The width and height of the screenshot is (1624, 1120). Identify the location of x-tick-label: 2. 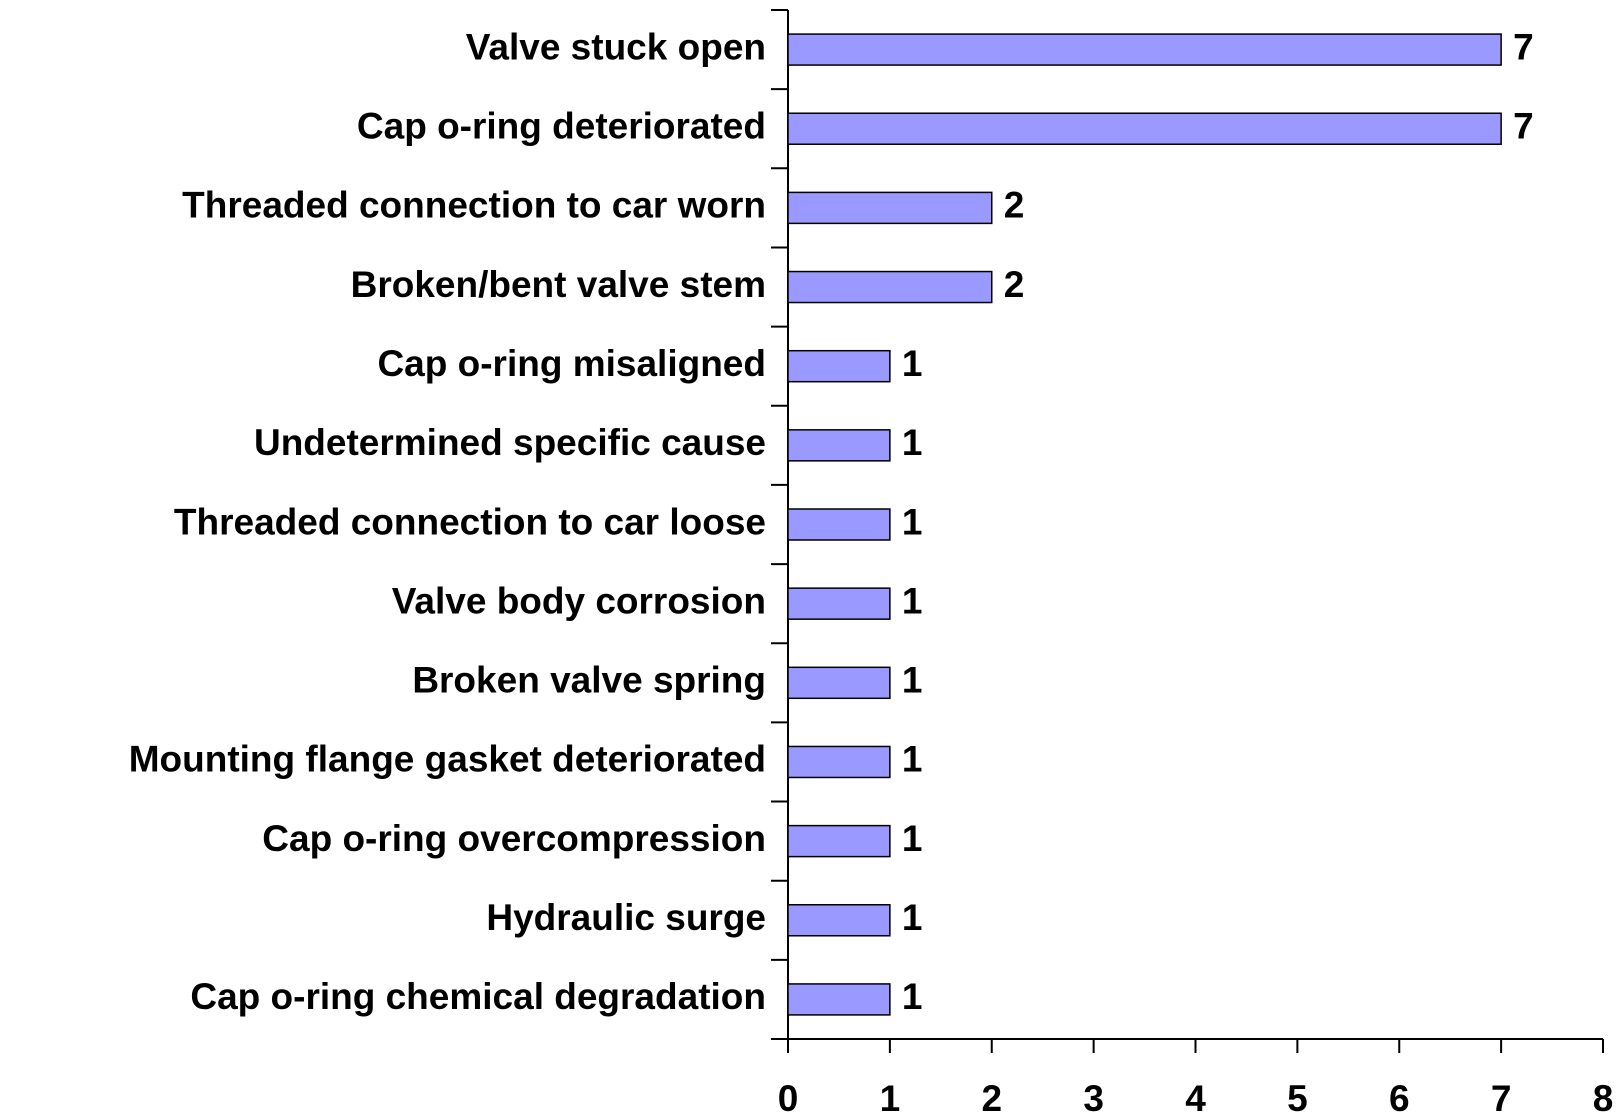
(991, 1098).